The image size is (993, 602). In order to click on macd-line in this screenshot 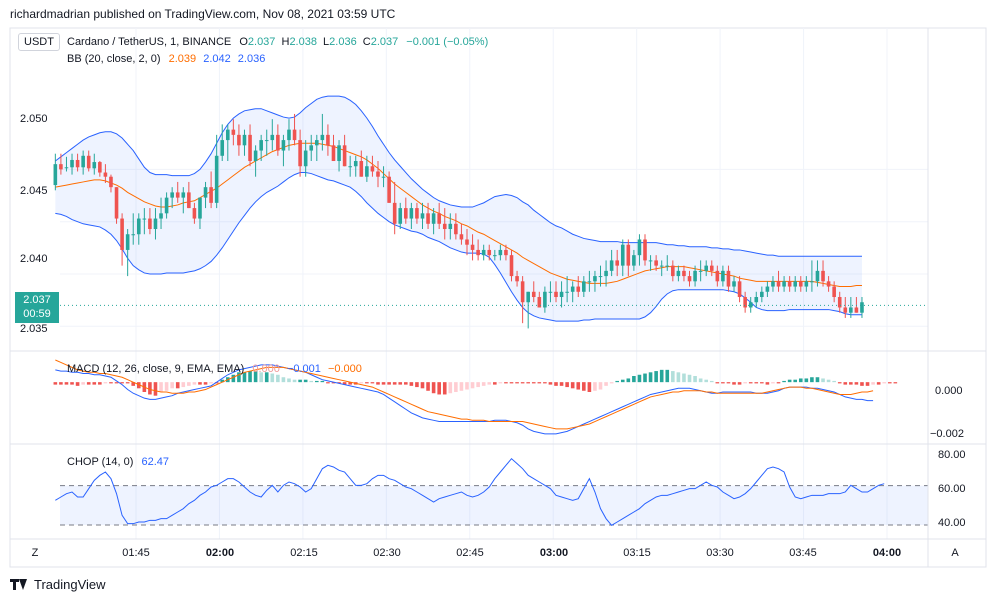, I will do `click(464, 399)`.